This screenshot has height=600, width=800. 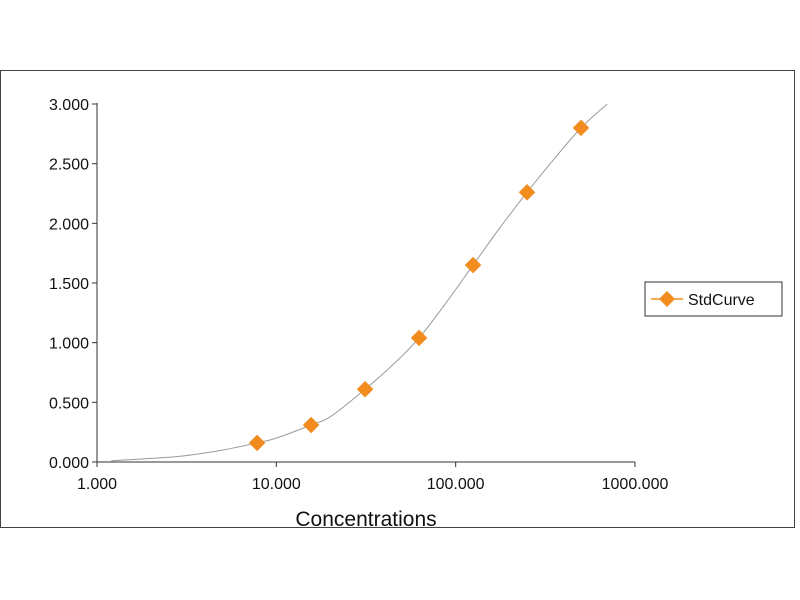 I want to click on y-tick-label: 2.500, so click(x=69, y=165).